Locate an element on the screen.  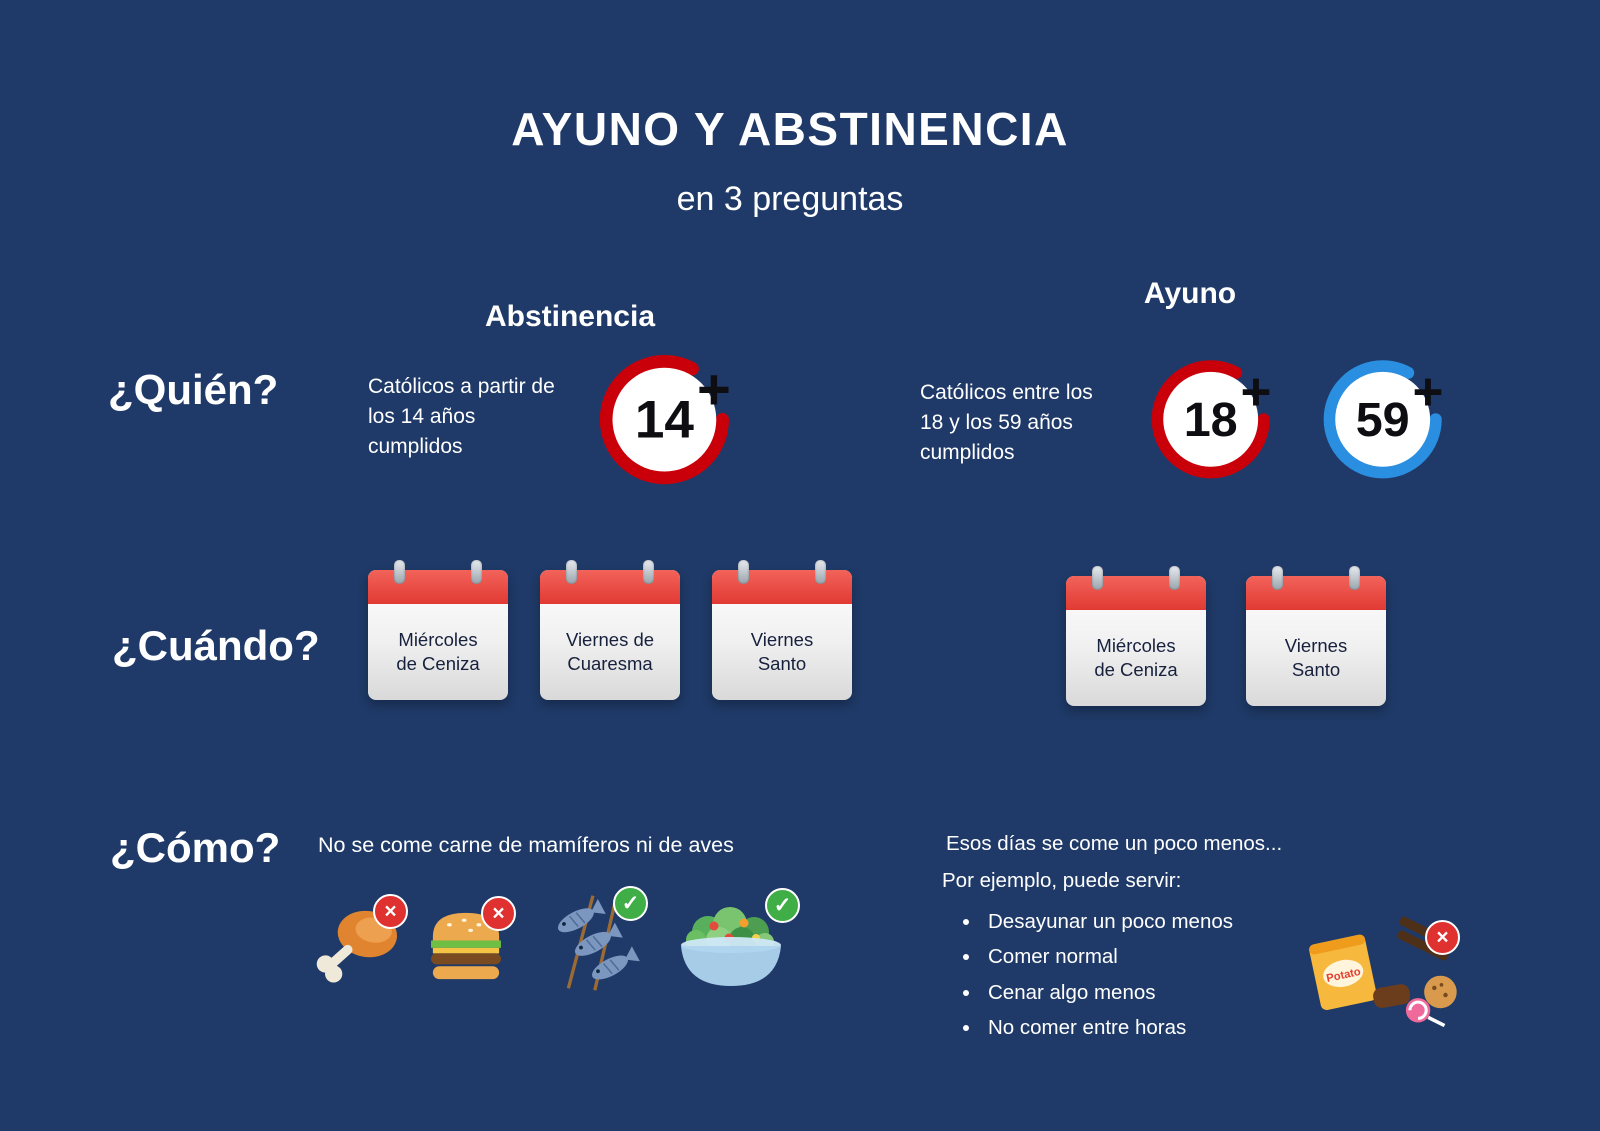
row-label-cuando: ¿Cuándo? is located at coordinates (216, 645).